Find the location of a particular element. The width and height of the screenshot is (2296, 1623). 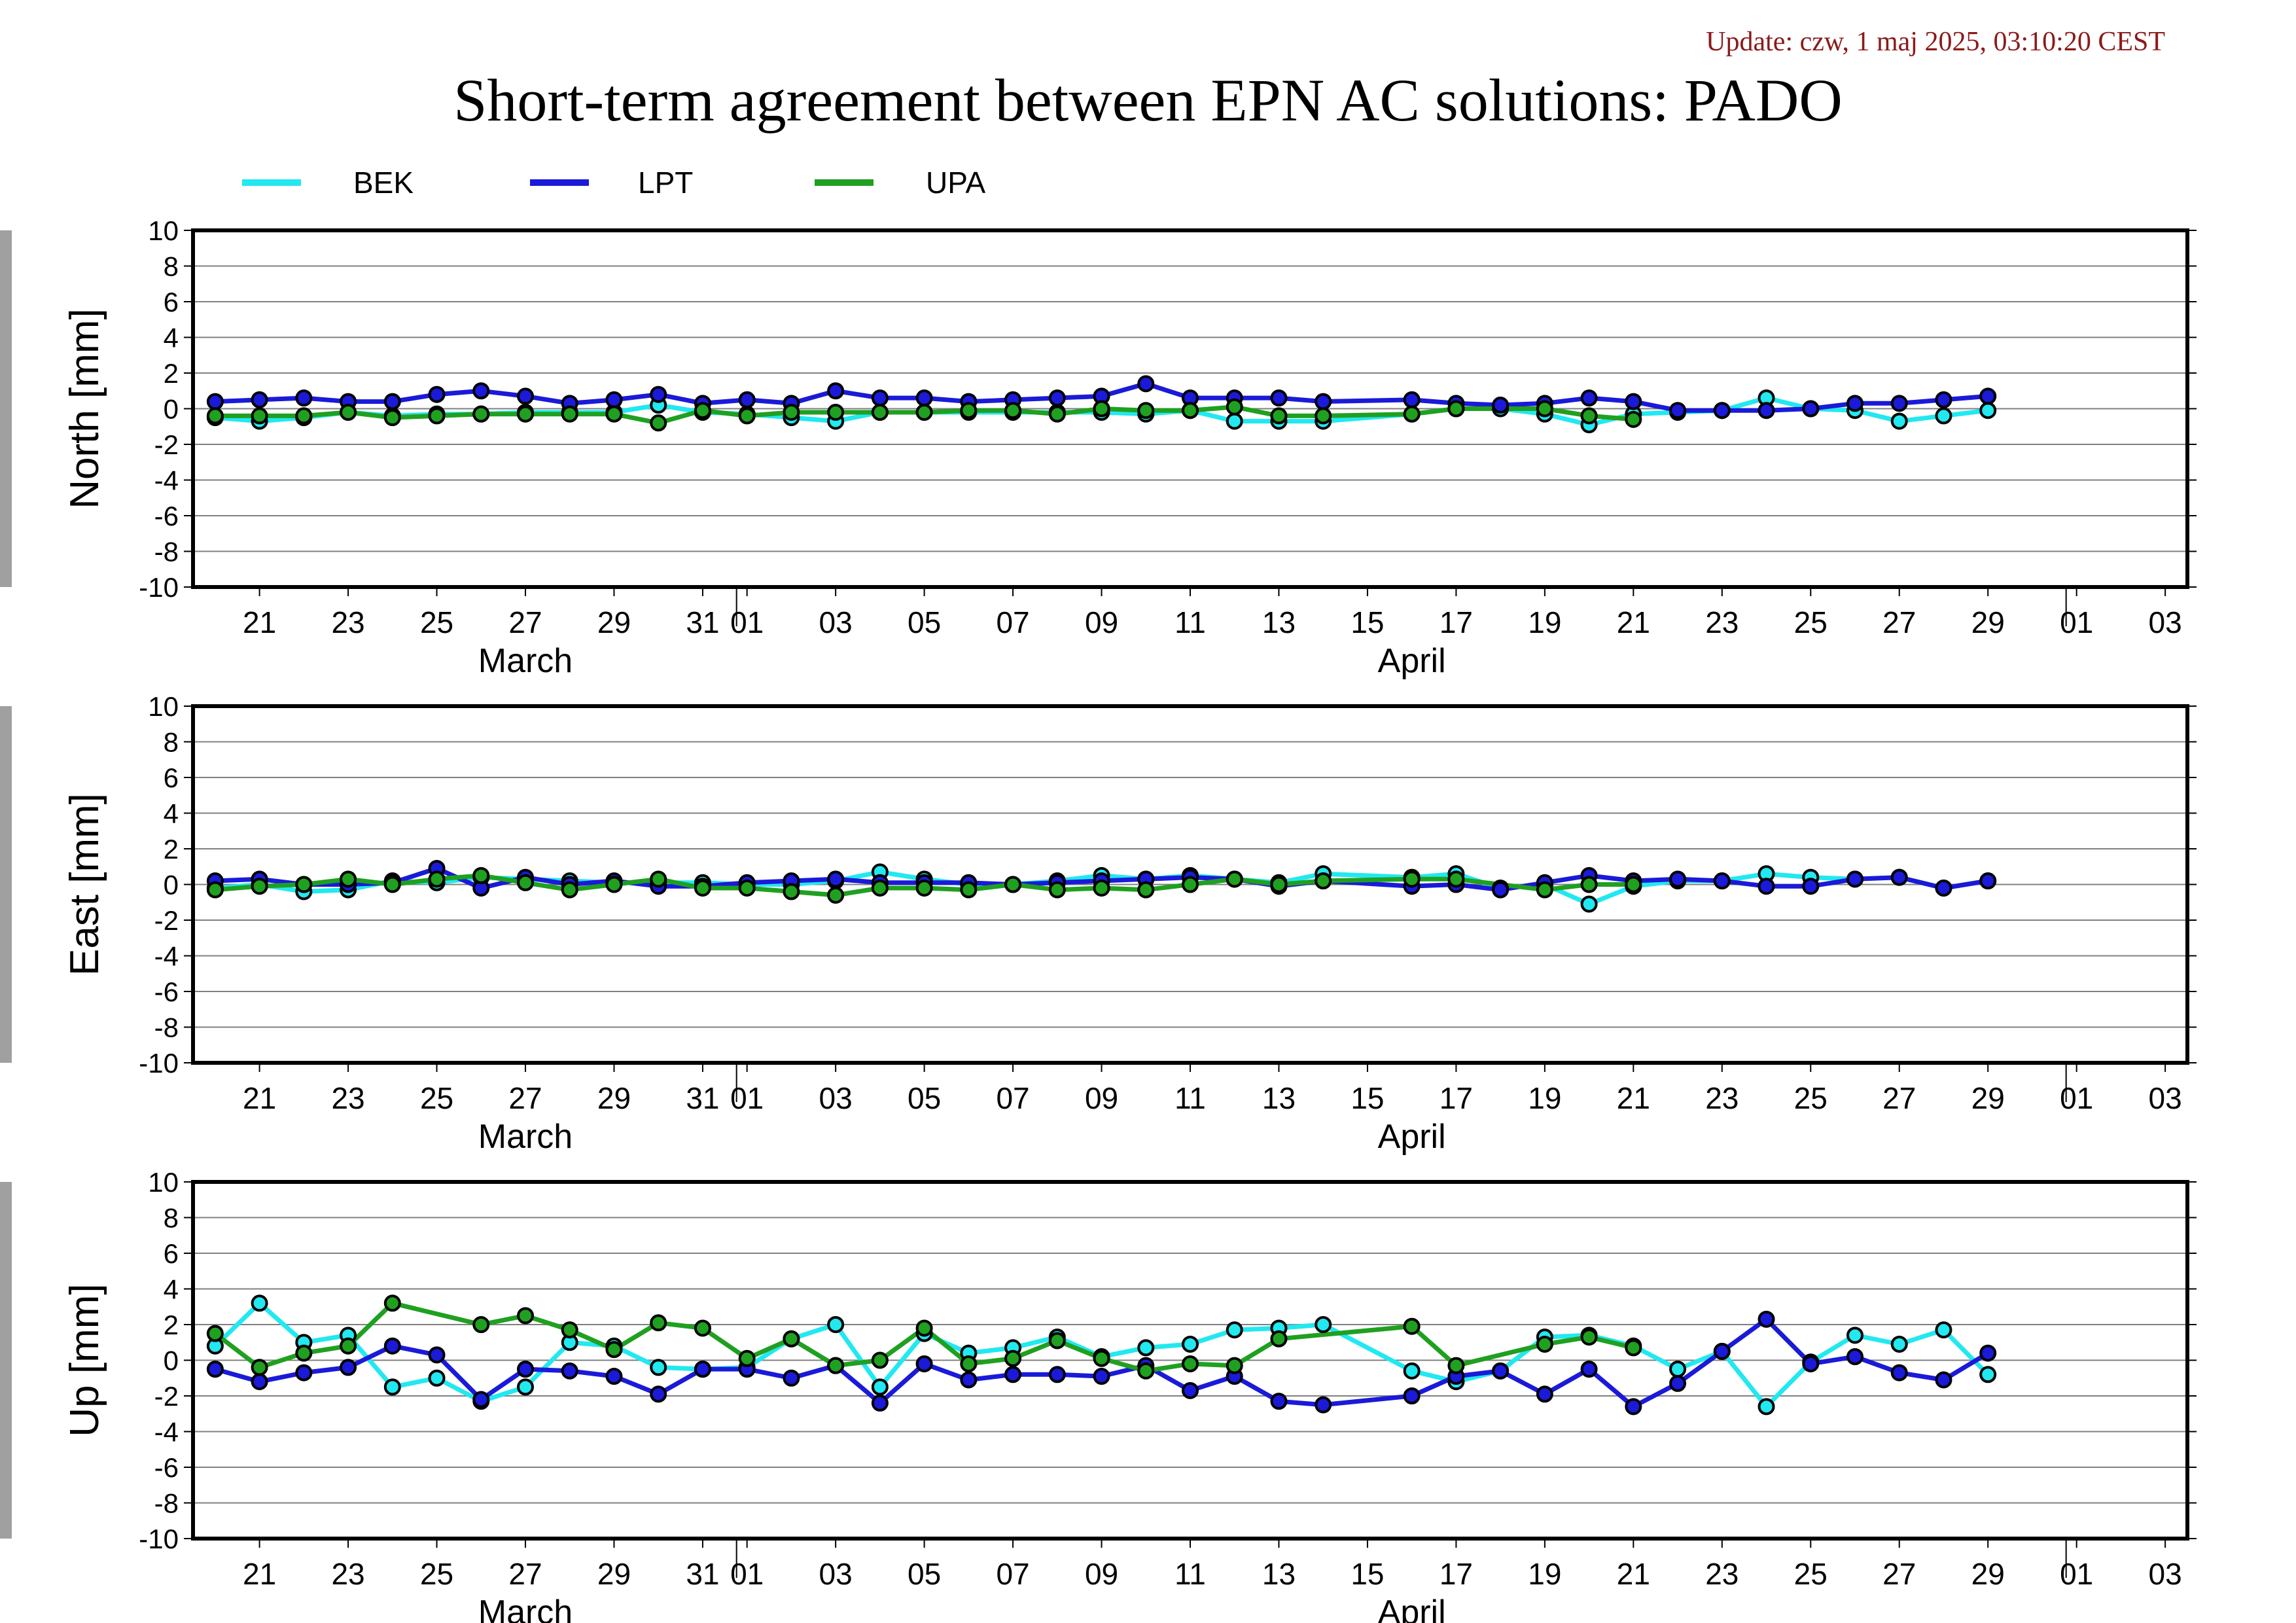

y-tick-label: -8 is located at coordinates (166, 1027).